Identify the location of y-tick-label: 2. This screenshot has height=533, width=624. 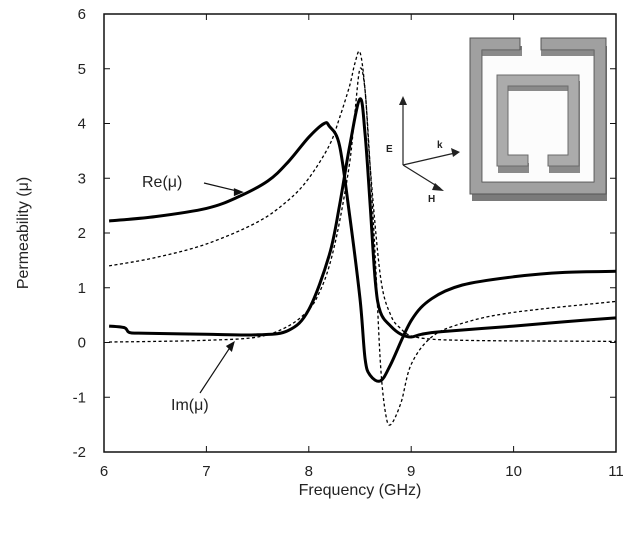
(82, 233).